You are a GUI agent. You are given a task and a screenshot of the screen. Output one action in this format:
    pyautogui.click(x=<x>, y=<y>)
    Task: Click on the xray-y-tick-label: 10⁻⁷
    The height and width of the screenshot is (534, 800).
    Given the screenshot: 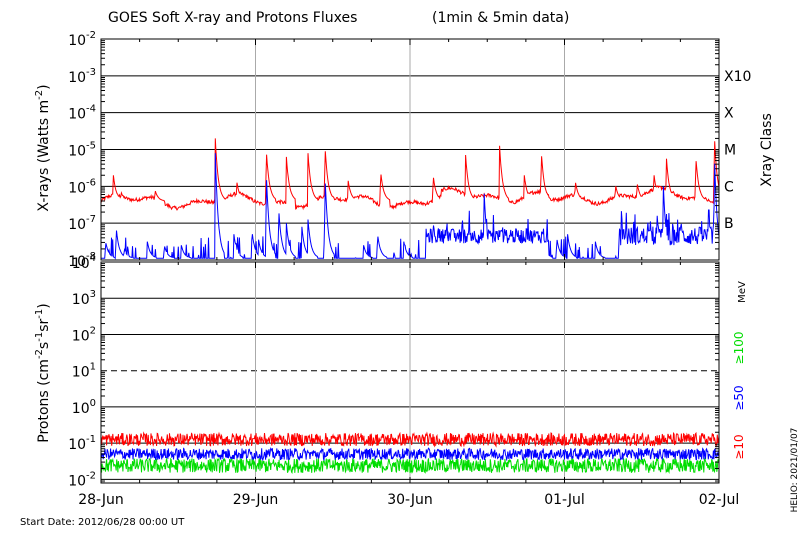 What is the action you would take?
    pyautogui.click(x=82, y=223)
    